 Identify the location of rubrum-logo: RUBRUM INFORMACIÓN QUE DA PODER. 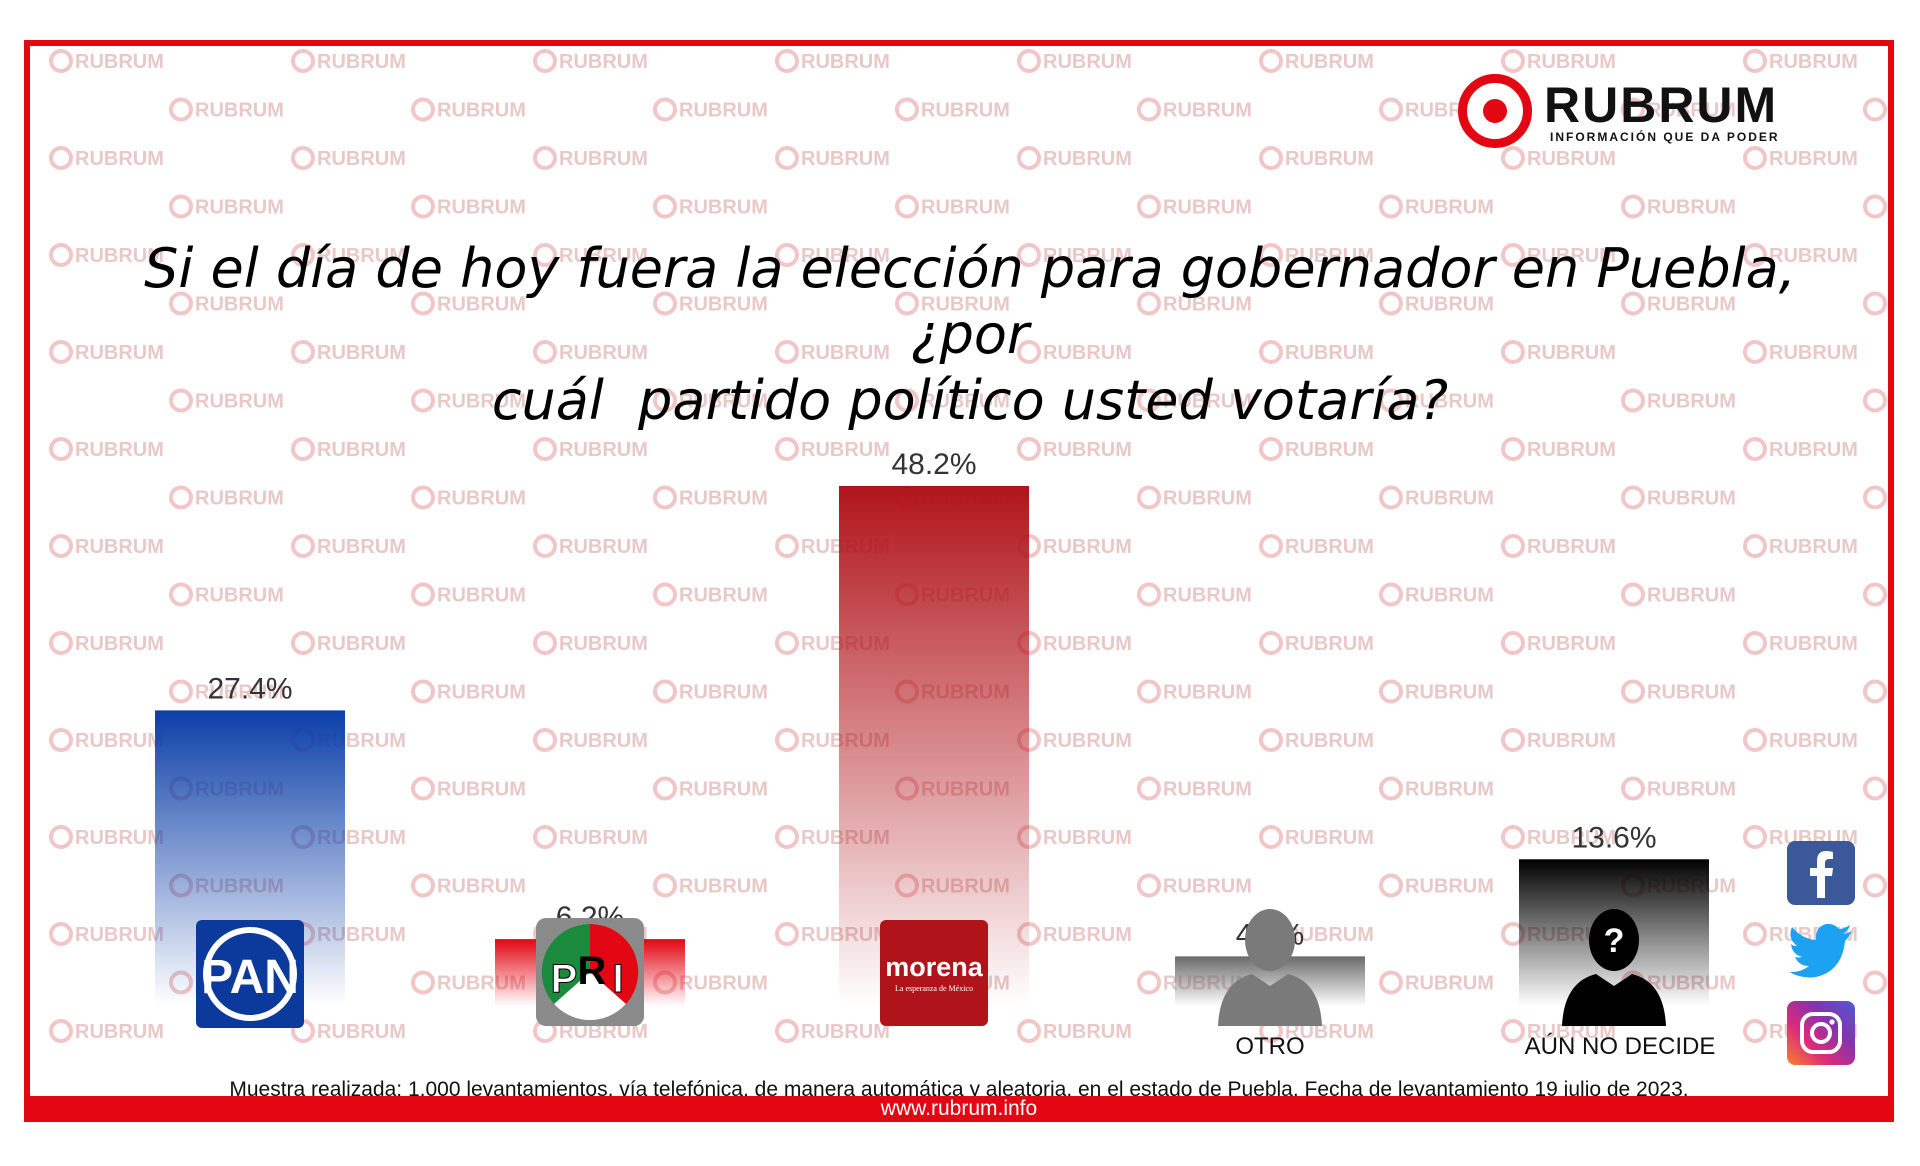
(1638, 114).